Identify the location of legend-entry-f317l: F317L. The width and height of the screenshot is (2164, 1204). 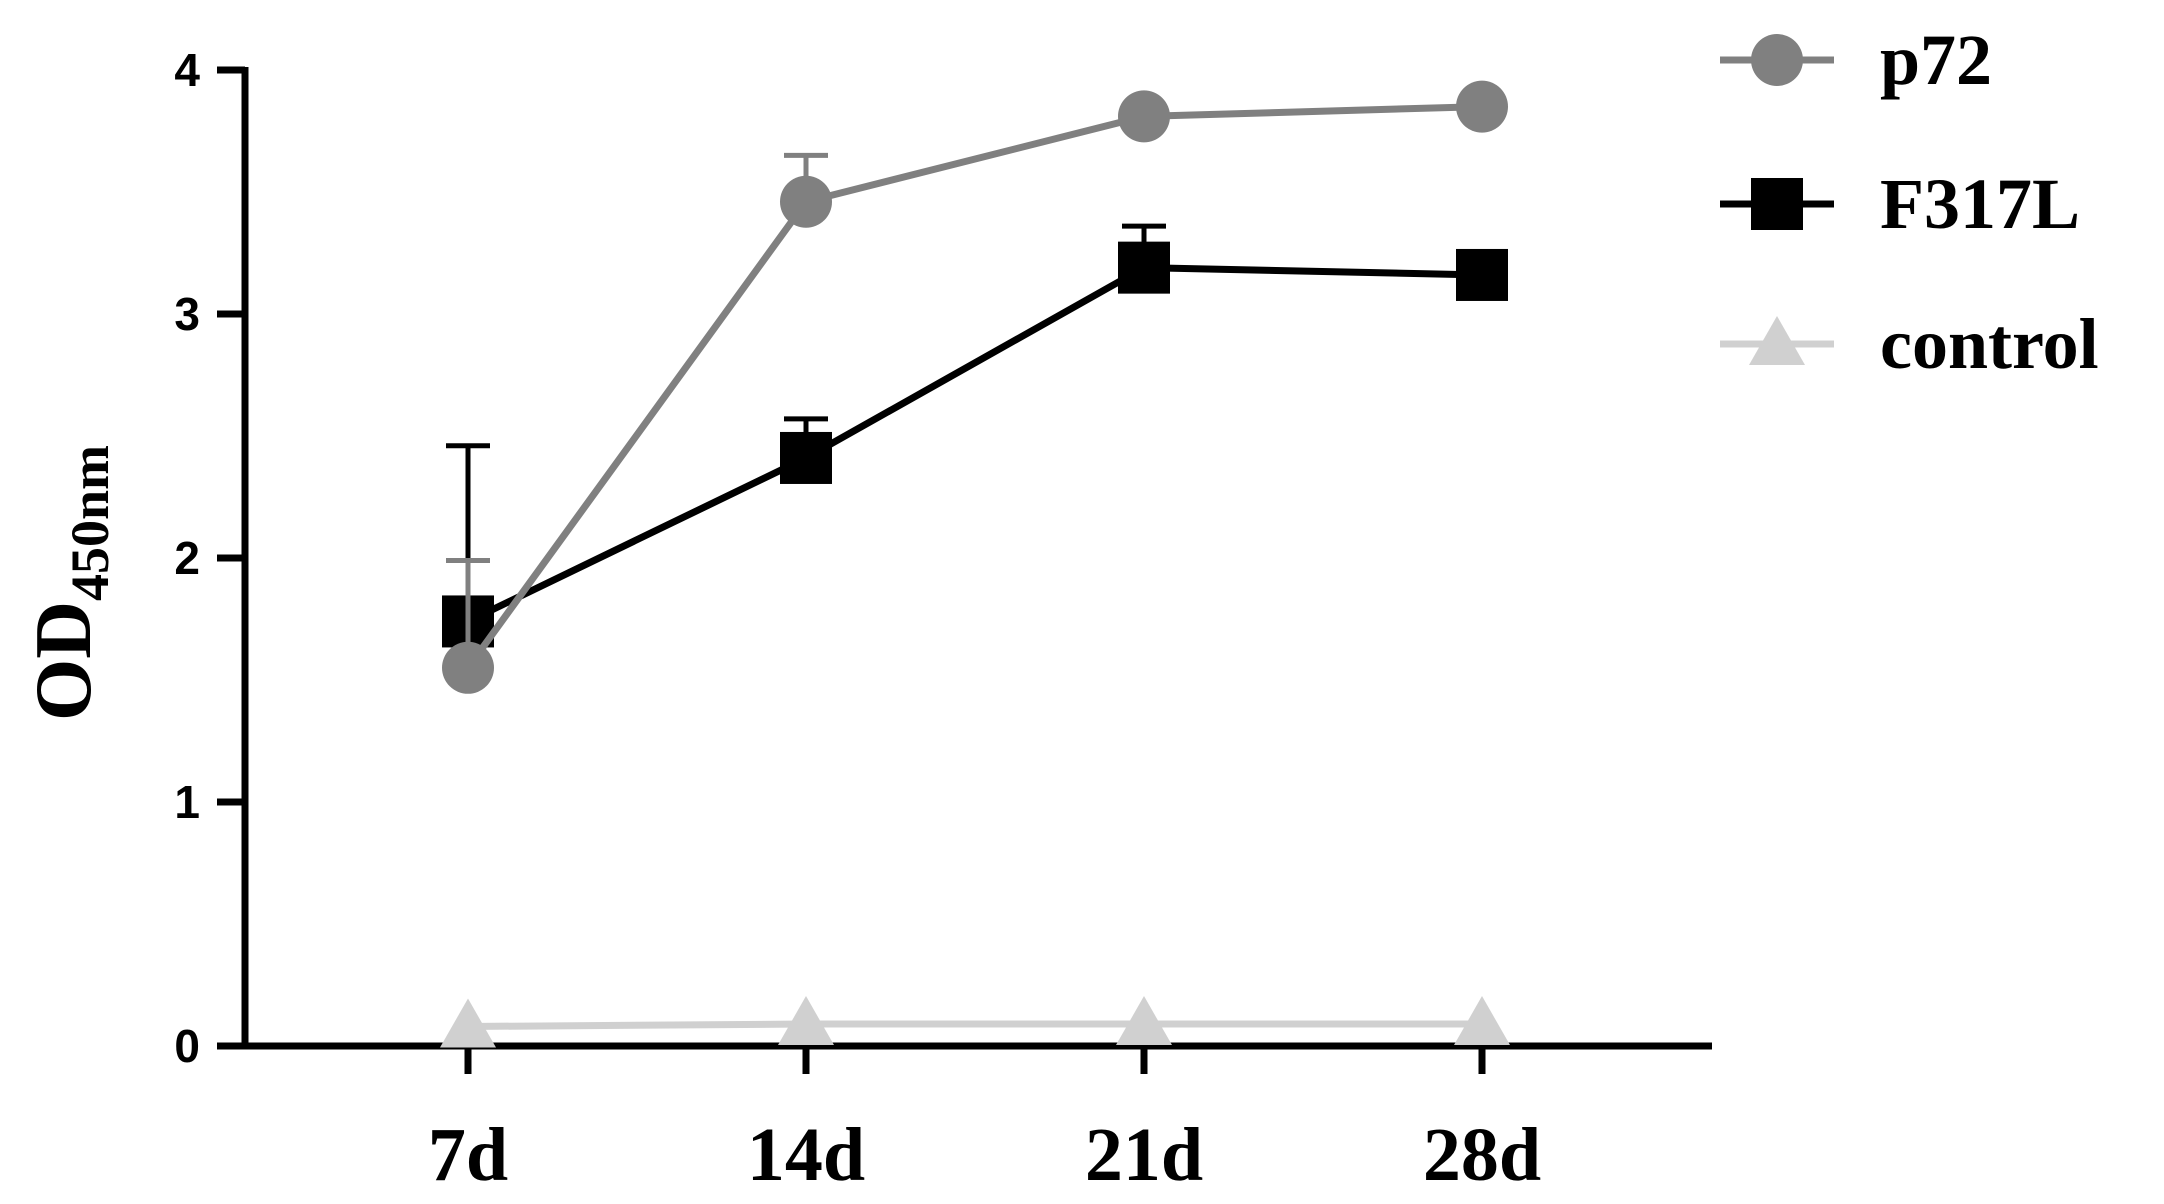
(1900, 204).